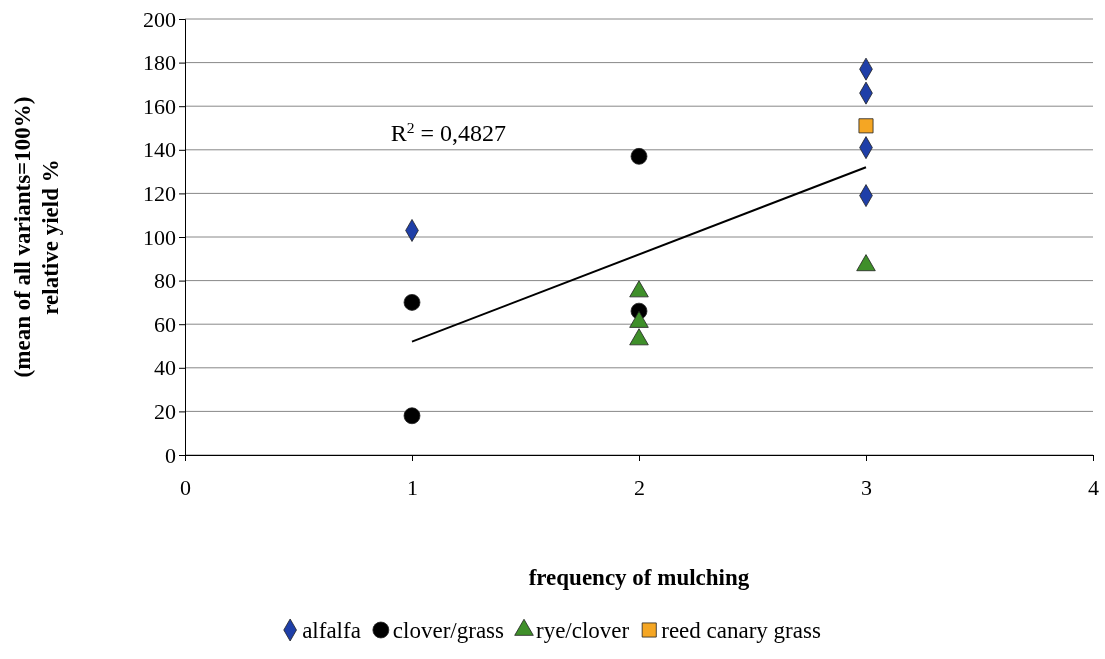 Image resolution: width=1105 pixels, height=659 pixels. What do you see at coordinates (448, 132) in the screenshot?
I see `annotation: R$^{2}$ = 0,4827` at bounding box center [448, 132].